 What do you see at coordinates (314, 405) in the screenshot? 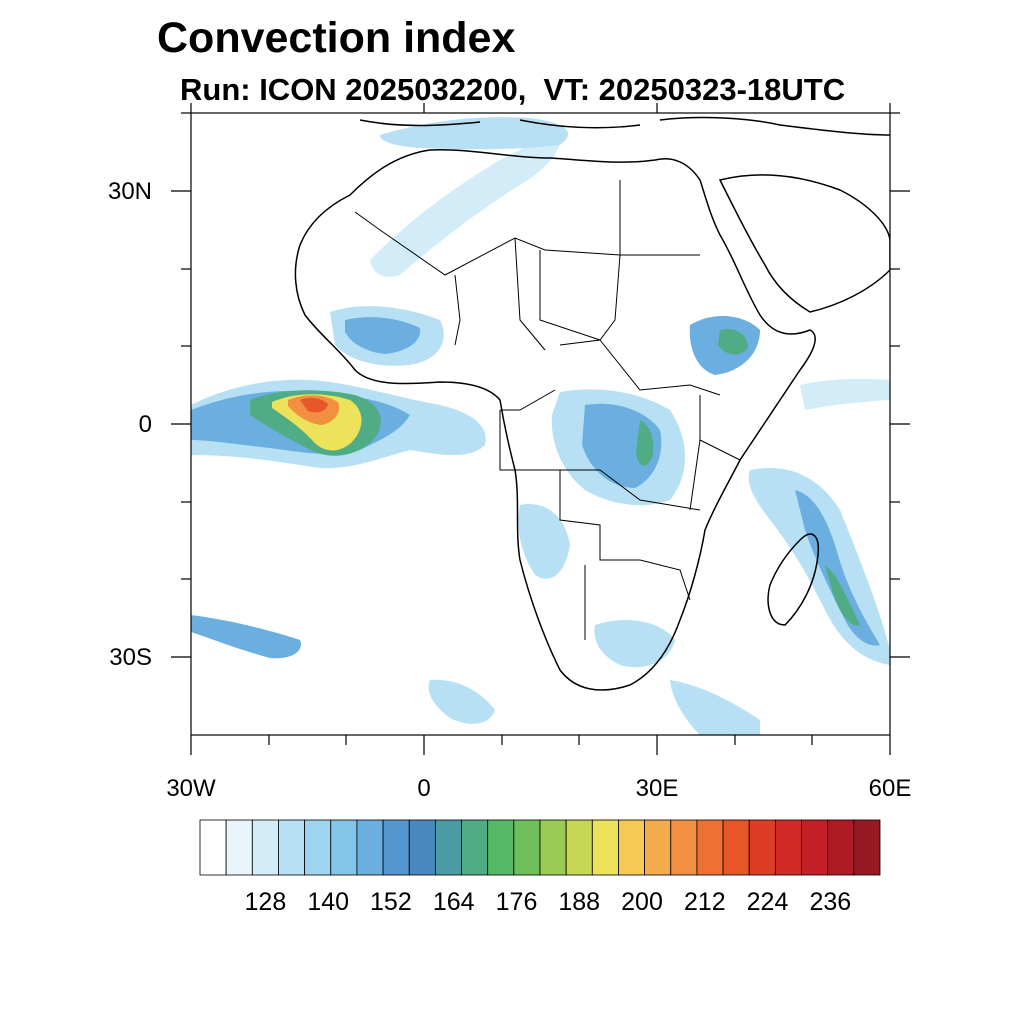
I see `convection-area-atlantic-red` at bounding box center [314, 405].